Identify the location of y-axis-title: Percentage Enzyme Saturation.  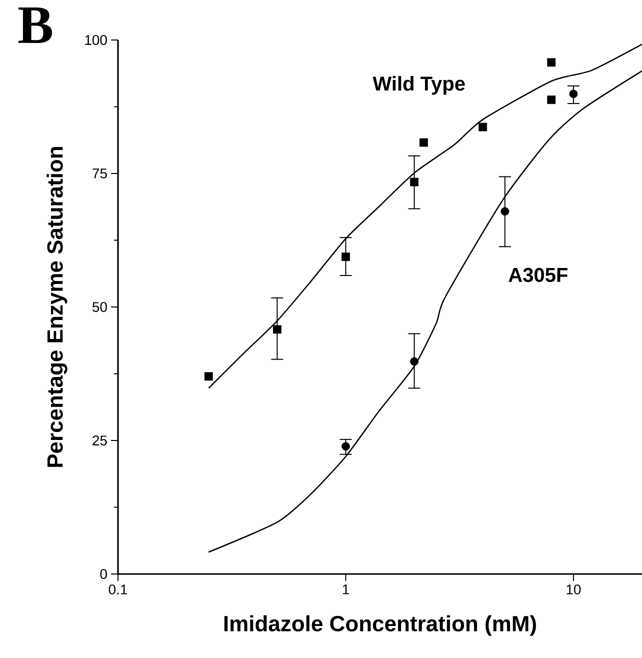
(57, 307).